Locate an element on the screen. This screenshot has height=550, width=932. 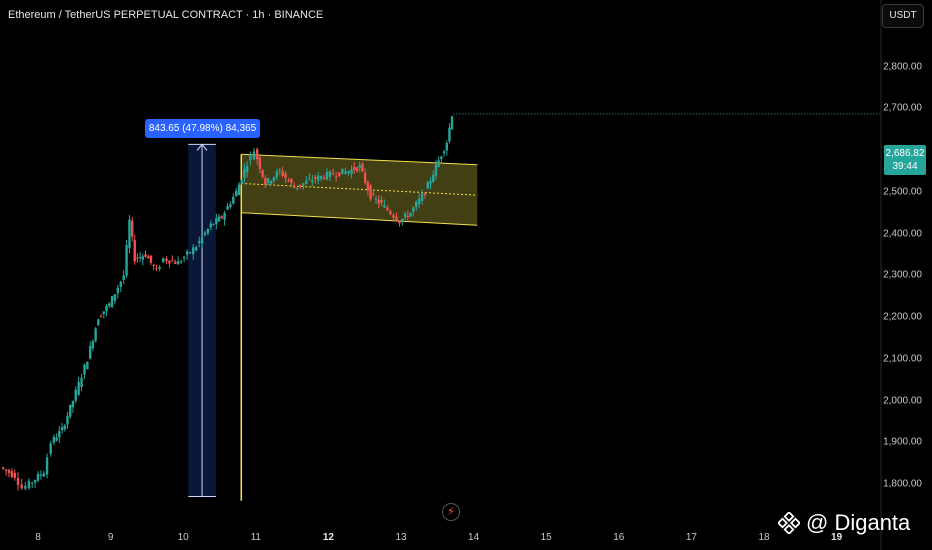
channel-fill is located at coordinates (359, 190).